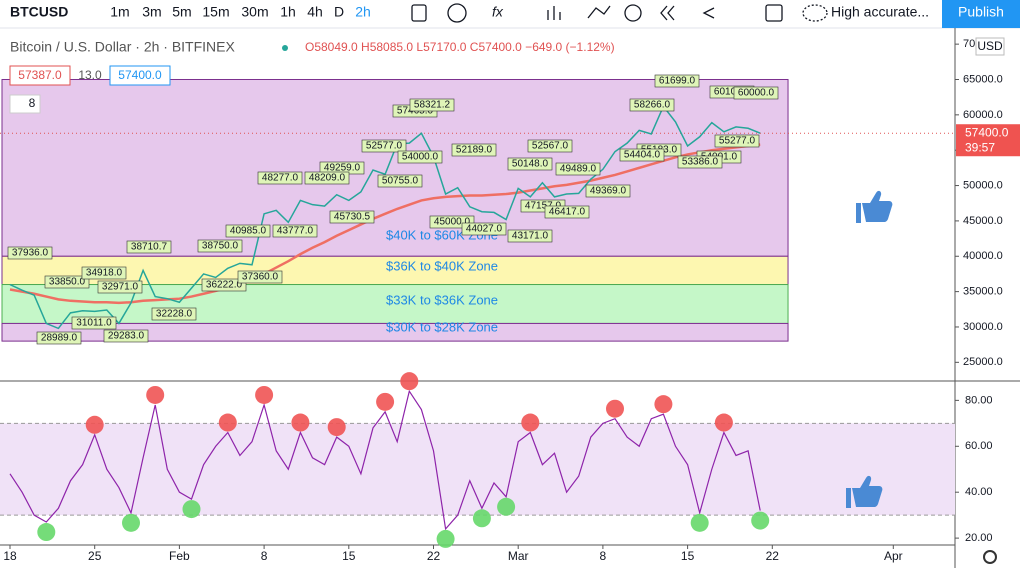  I want to click on status-dot, so click(285, 48).